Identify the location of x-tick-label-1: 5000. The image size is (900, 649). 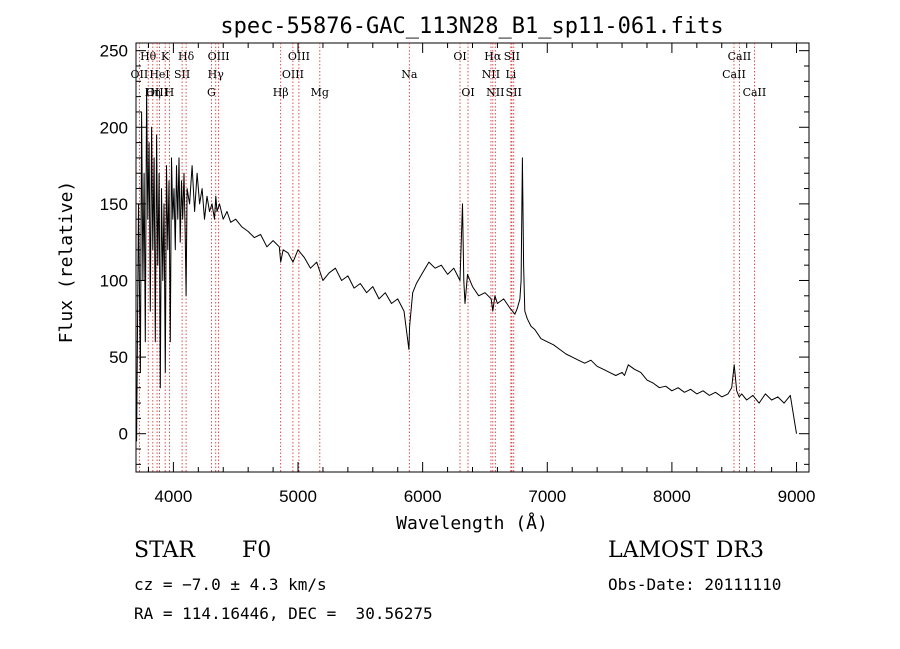
(298, 496).